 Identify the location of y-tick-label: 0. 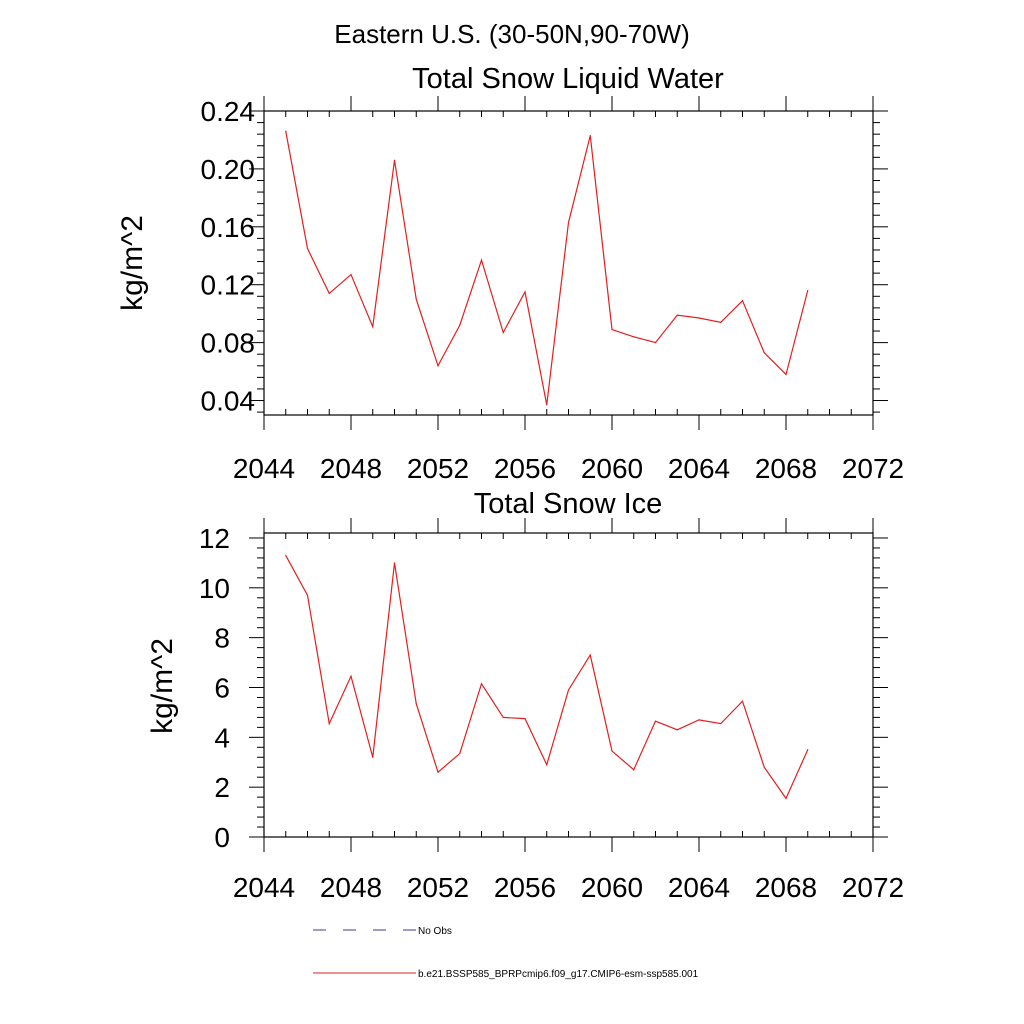
(222, 837).